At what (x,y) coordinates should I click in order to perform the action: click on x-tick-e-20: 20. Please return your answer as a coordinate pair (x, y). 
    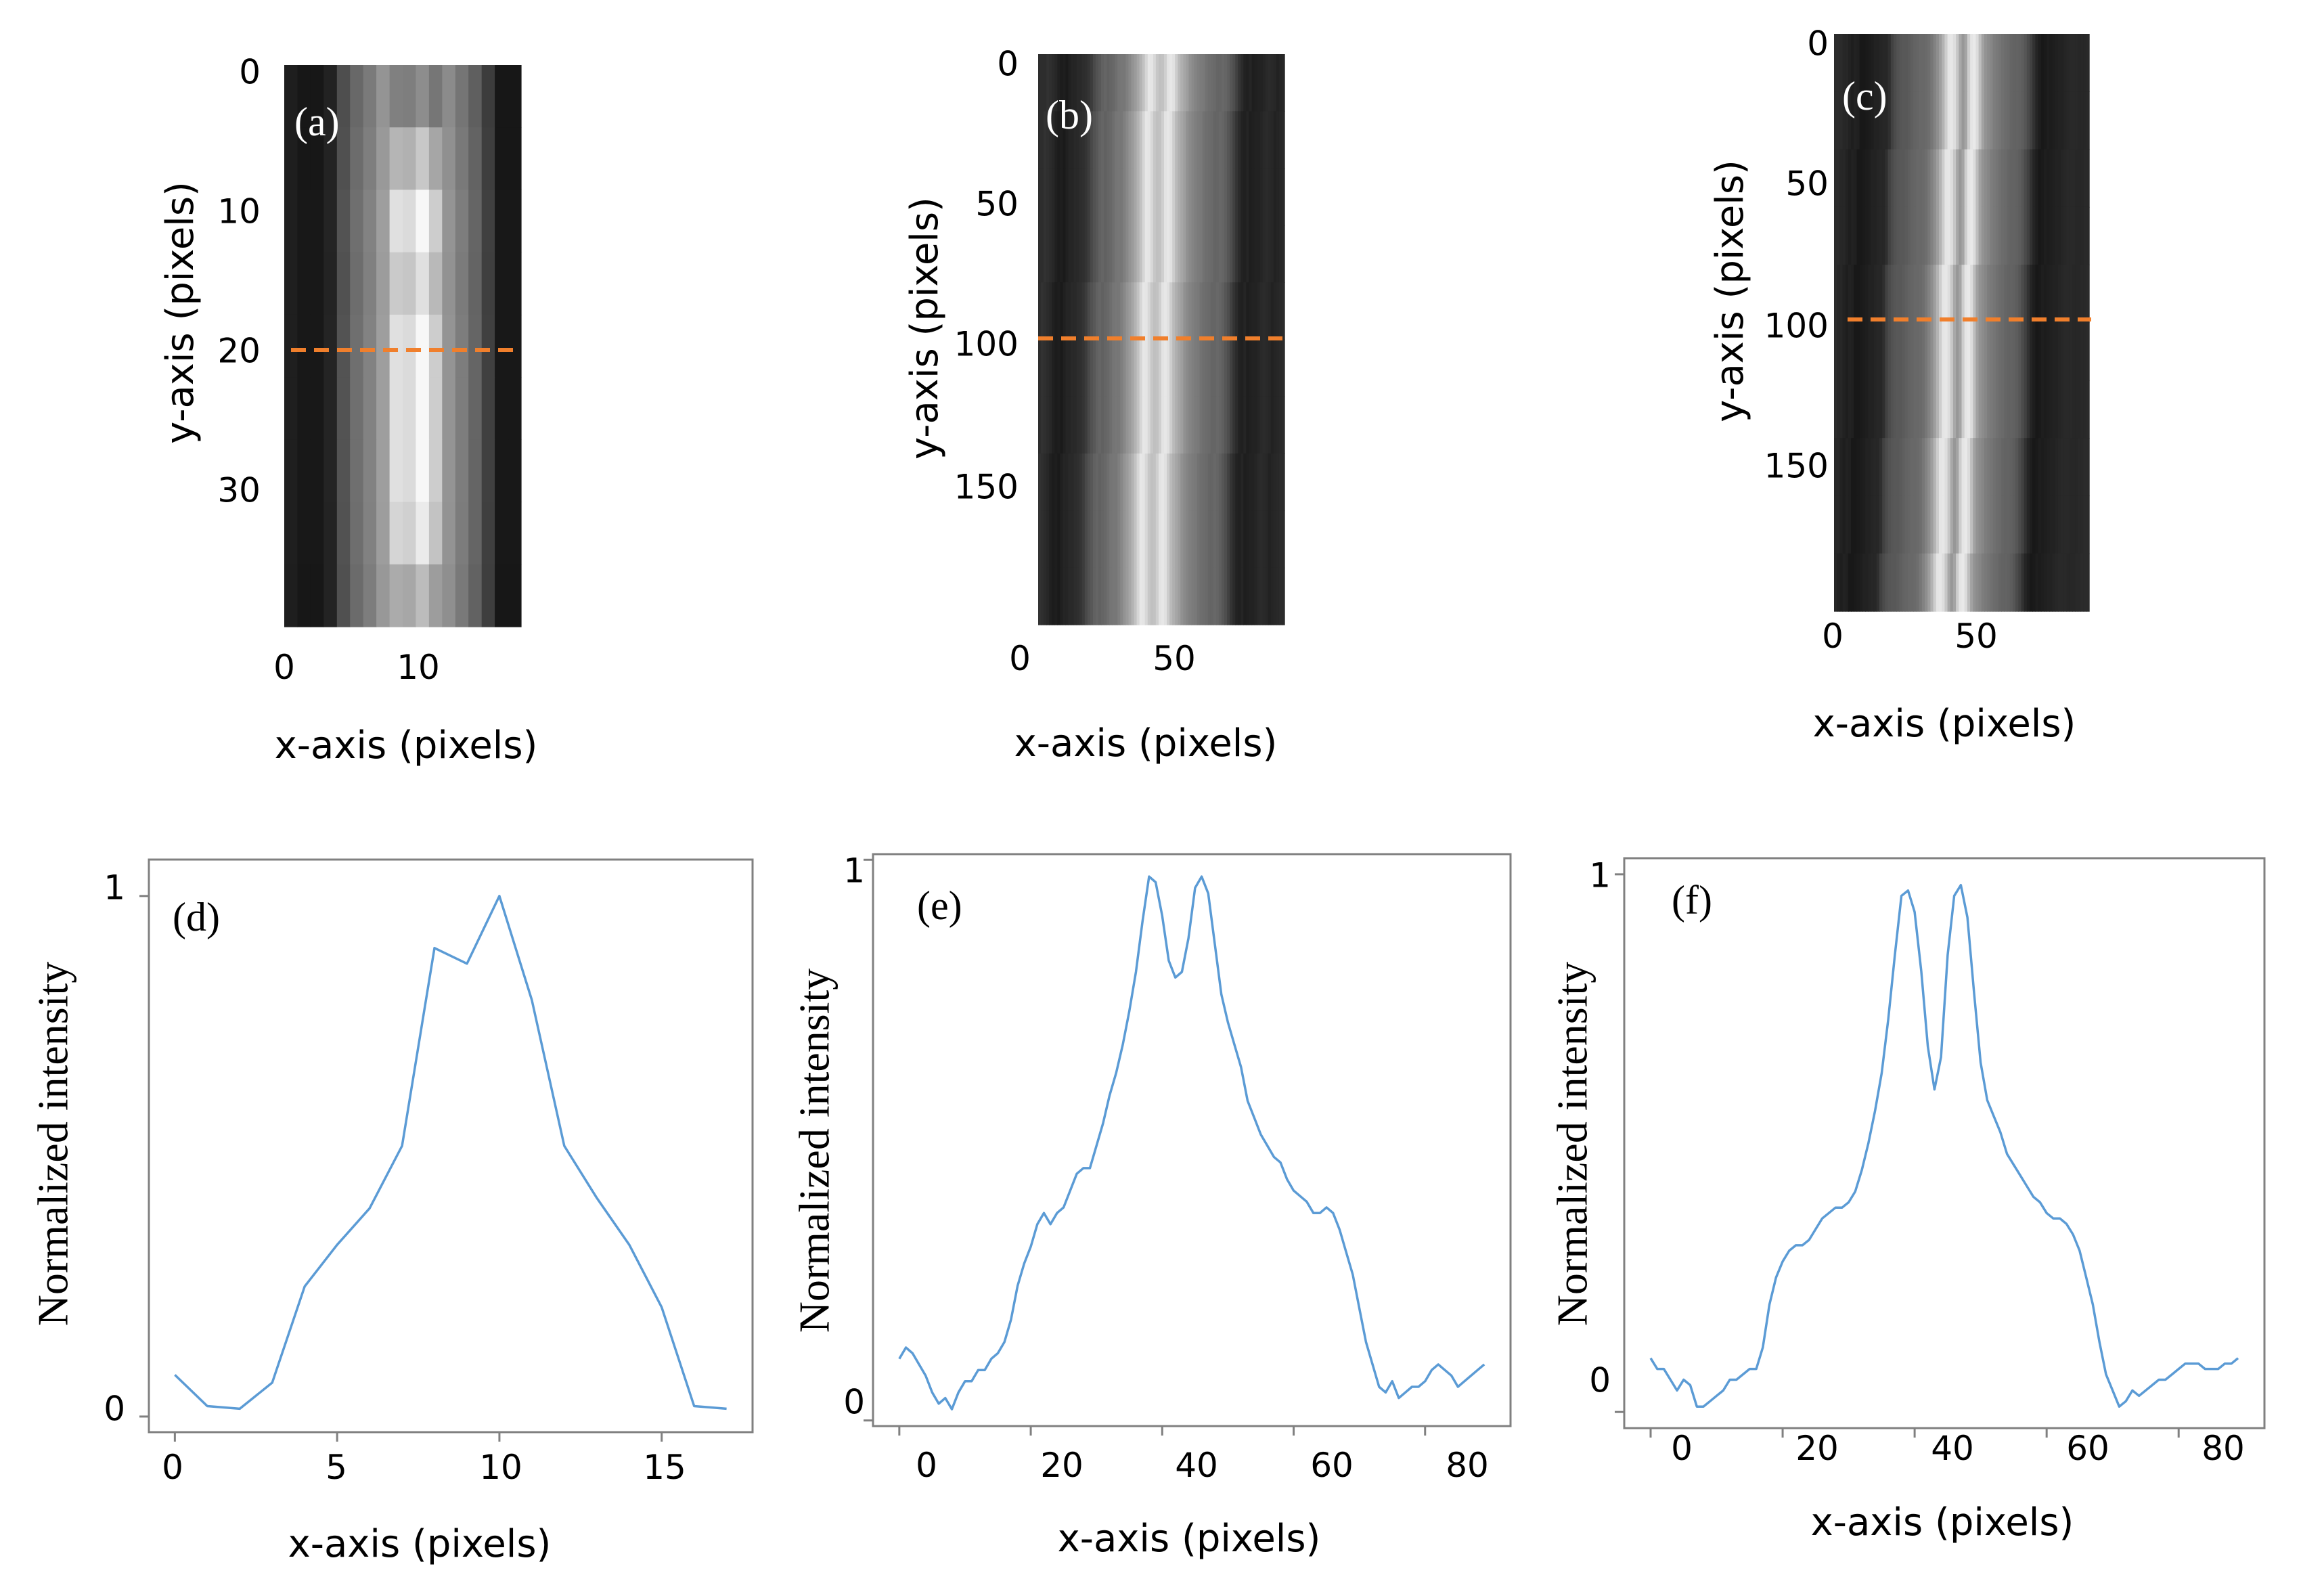
    Looking at the image, I should click on (1061, 1465).